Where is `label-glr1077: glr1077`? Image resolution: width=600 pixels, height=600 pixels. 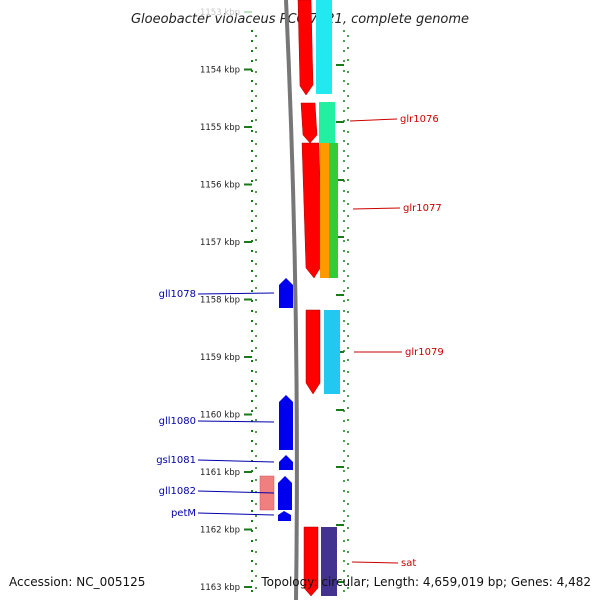 label-glr1077: glr1077 is located at coordinates (422, 208).